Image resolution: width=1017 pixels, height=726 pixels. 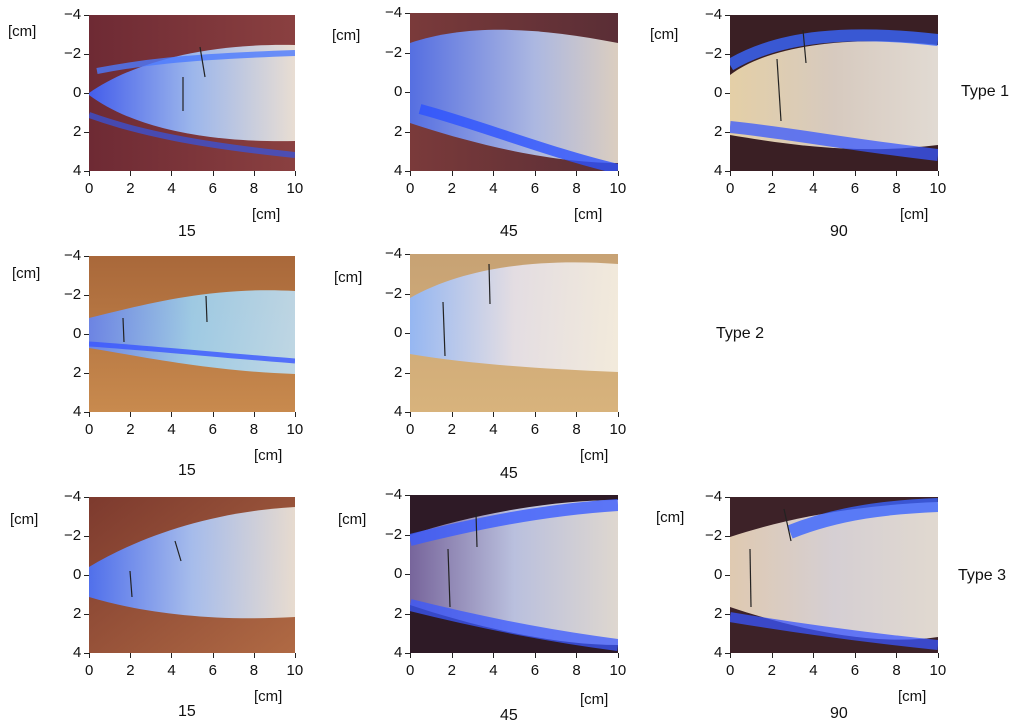 I want to click on panel-caption: 15, so click(x=187, y=711).